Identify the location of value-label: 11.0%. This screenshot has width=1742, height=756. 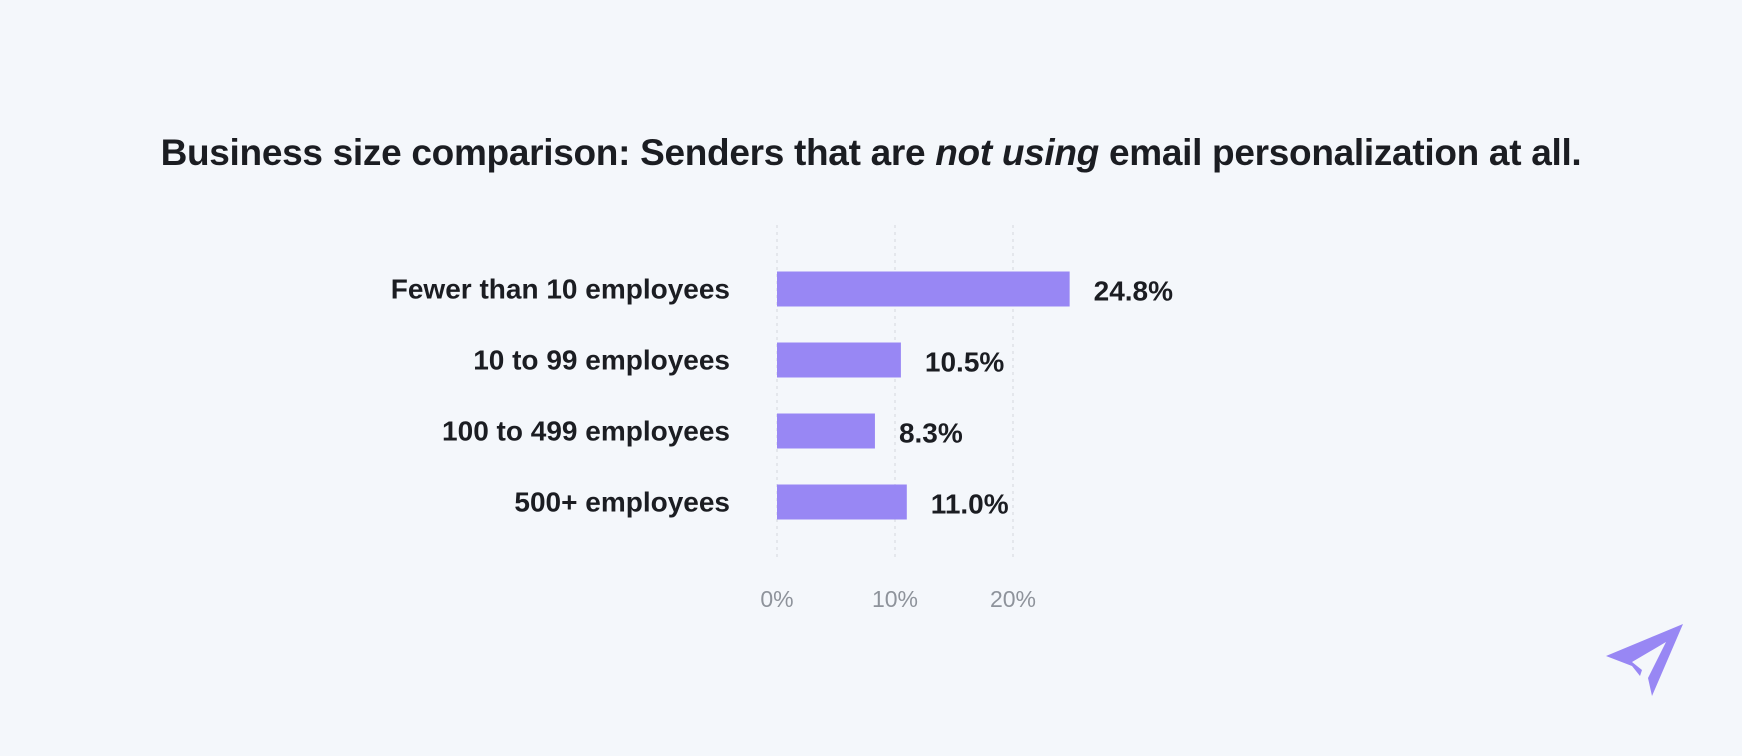
(970, 504).